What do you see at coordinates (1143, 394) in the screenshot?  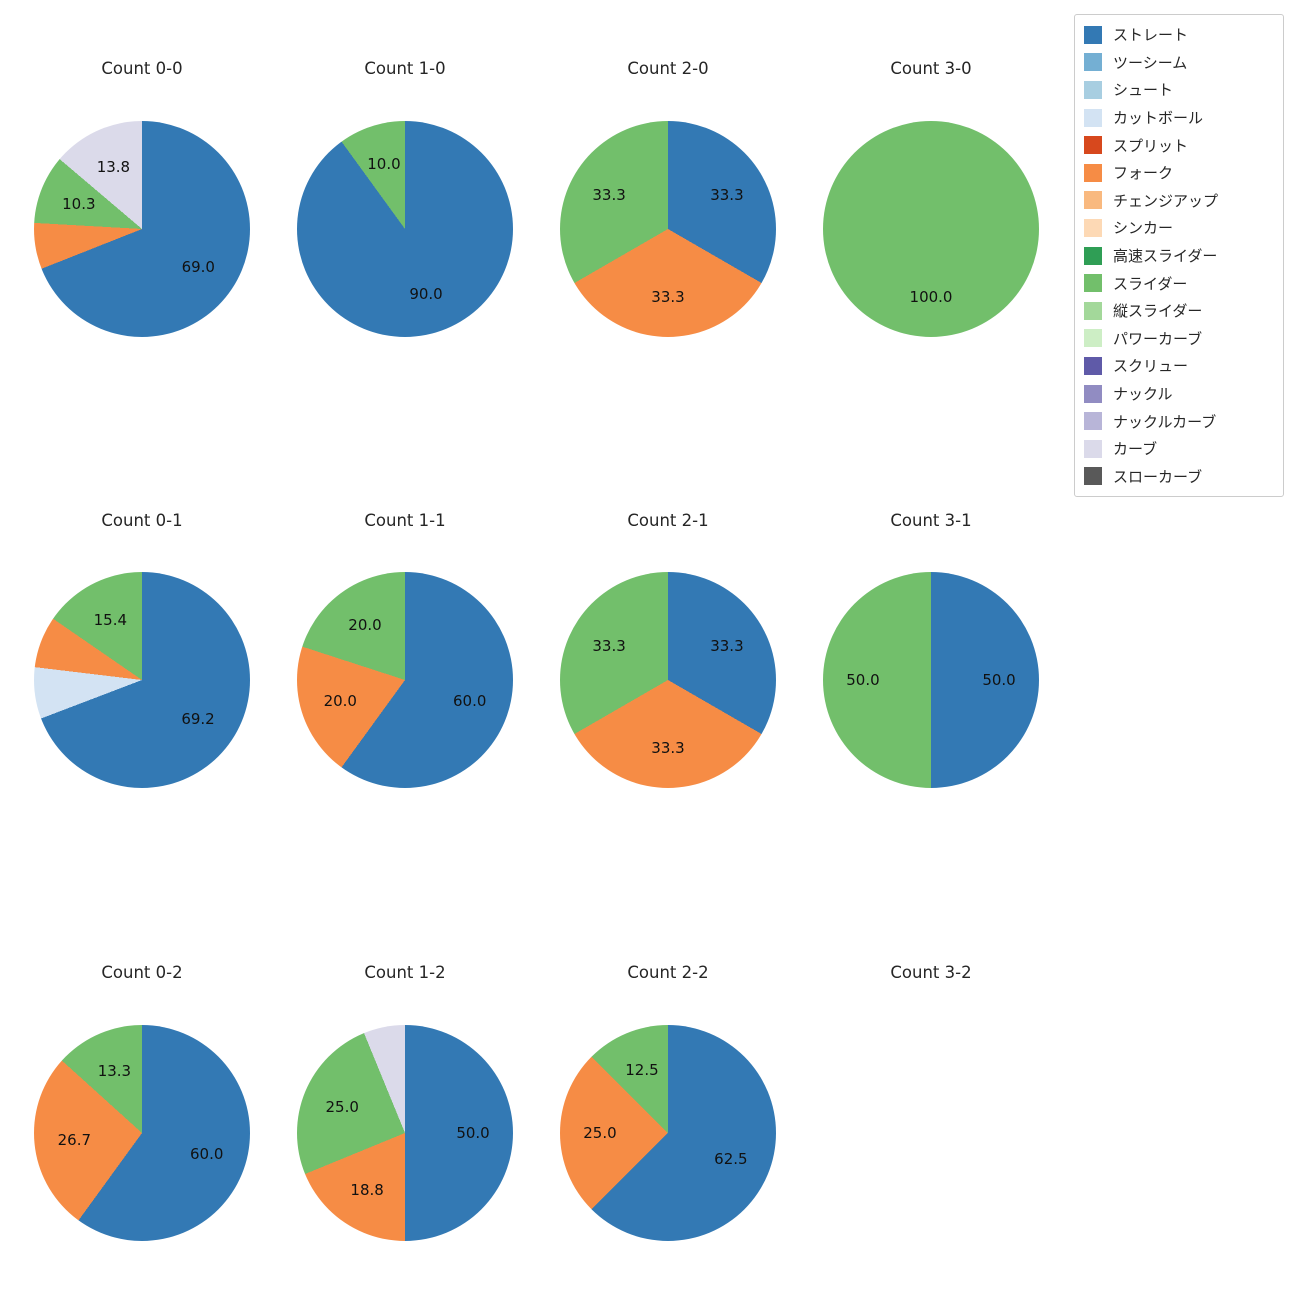 I see `legend-item-label: ナックル` at bounding box center [1143, 394].